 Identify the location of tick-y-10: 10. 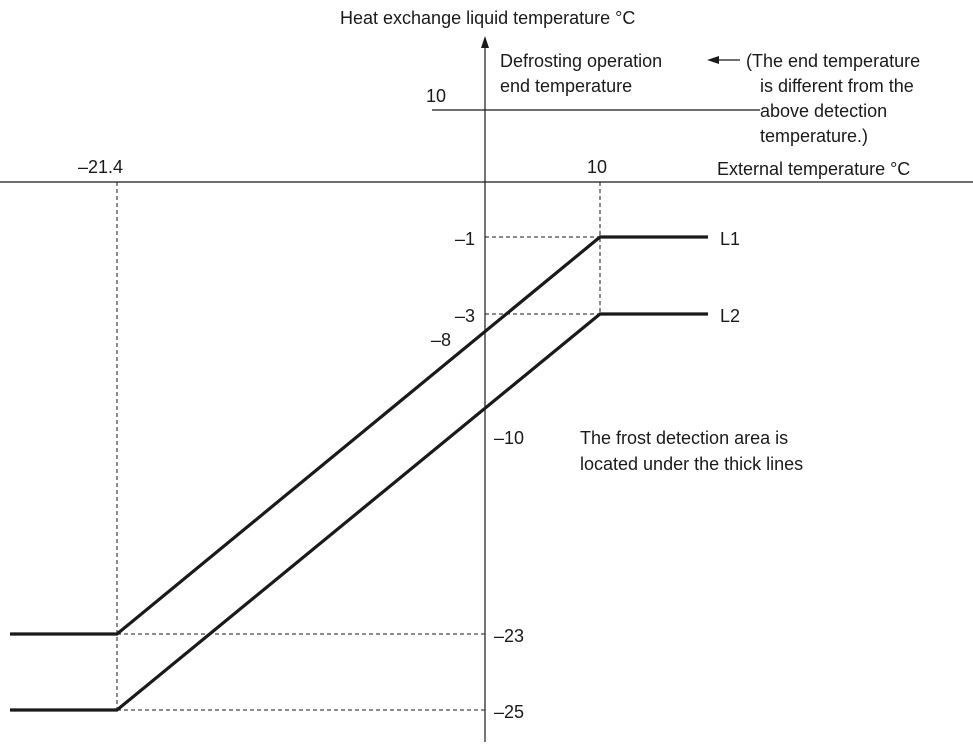
(436, 96).